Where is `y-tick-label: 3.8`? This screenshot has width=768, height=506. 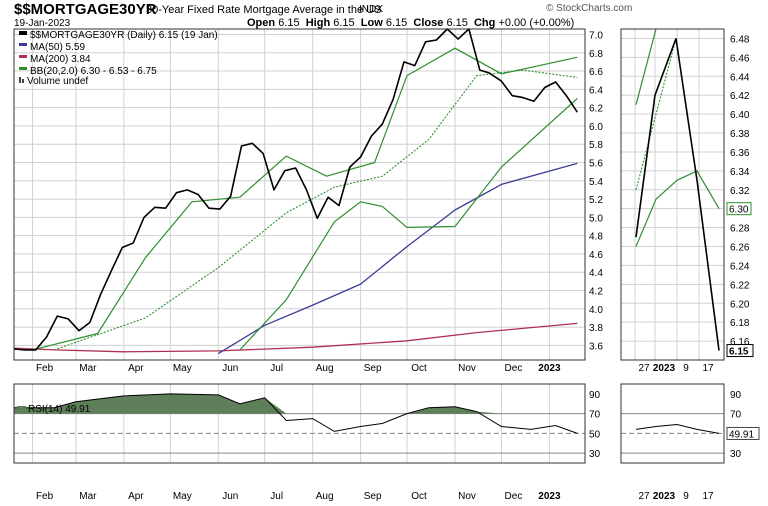 y-tick-label: 3.8 is located at coordinates (596, 328).